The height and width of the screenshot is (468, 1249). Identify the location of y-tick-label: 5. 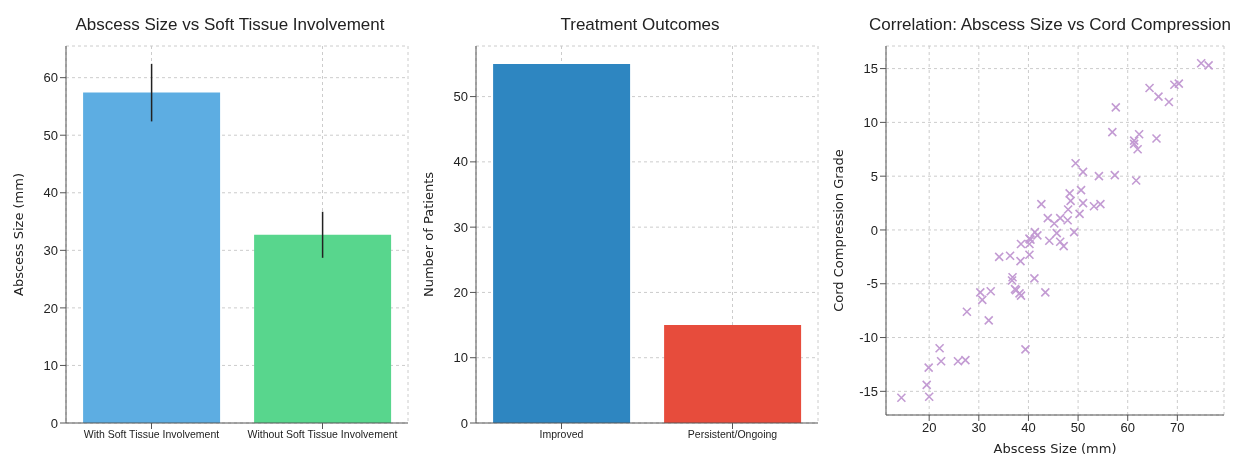
(874, 176).